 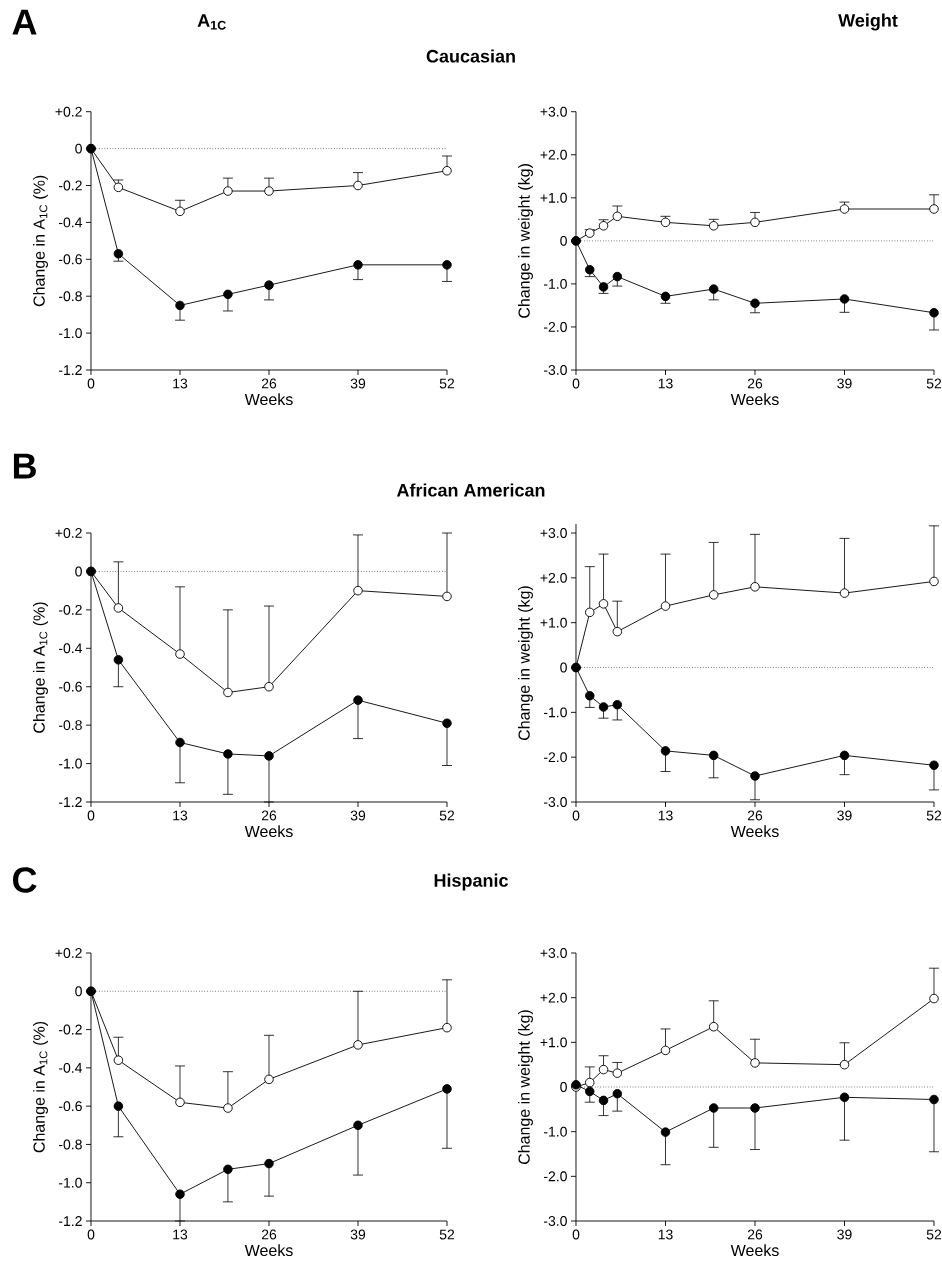 What do you see at coordinates (211, 22) in the screenshot?
I see `chart-title: A$_{1C}$` at bounding box center [211, 22].